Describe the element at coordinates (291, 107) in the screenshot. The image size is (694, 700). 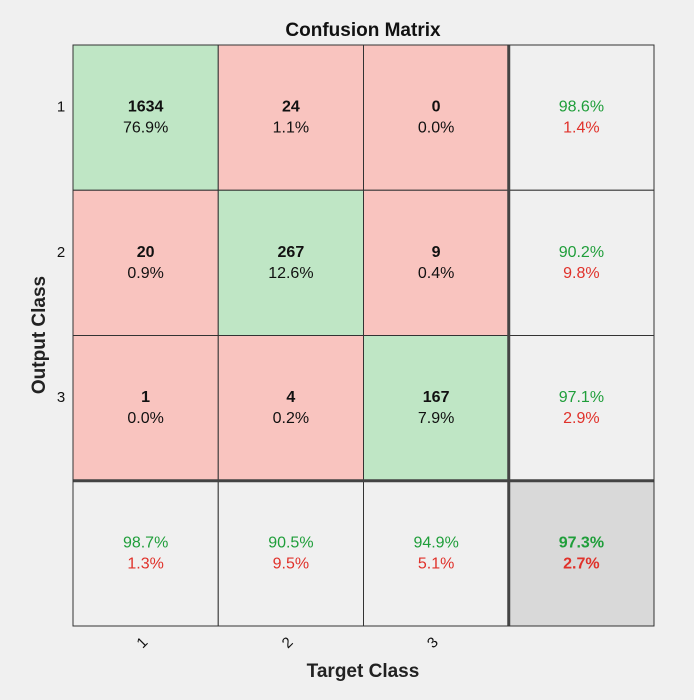
I see `cell-count: 24` at that location.